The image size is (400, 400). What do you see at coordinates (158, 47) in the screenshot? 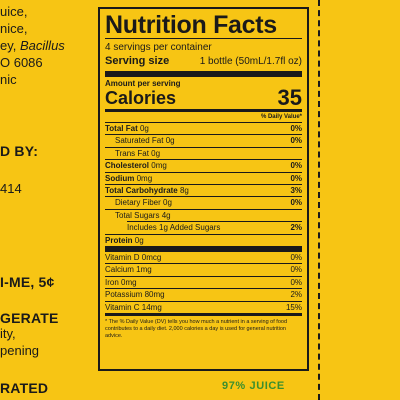
I see `servings-per-container: 4 servings per container` at bounding box center [158, 47].